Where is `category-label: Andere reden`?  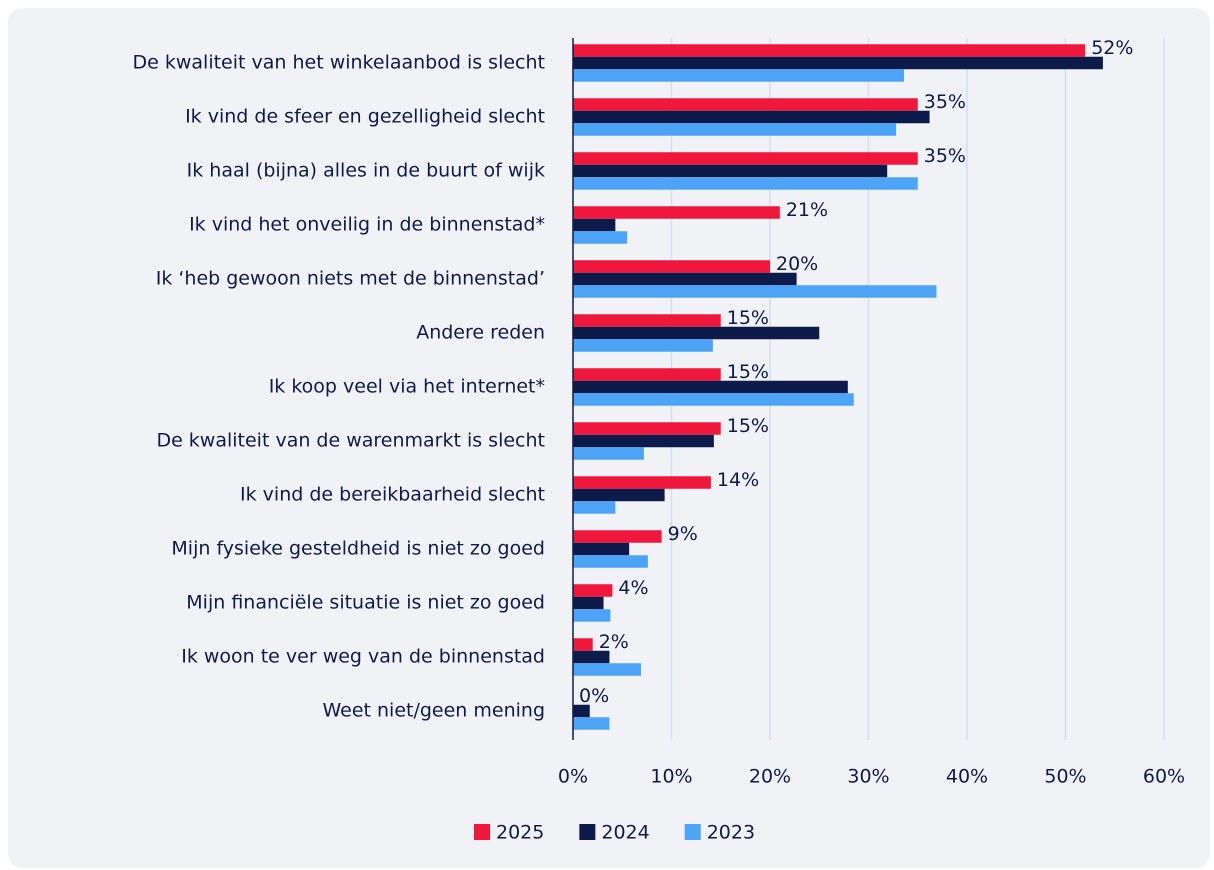
category-label: Andere reden is located at coordinates (480, 333).